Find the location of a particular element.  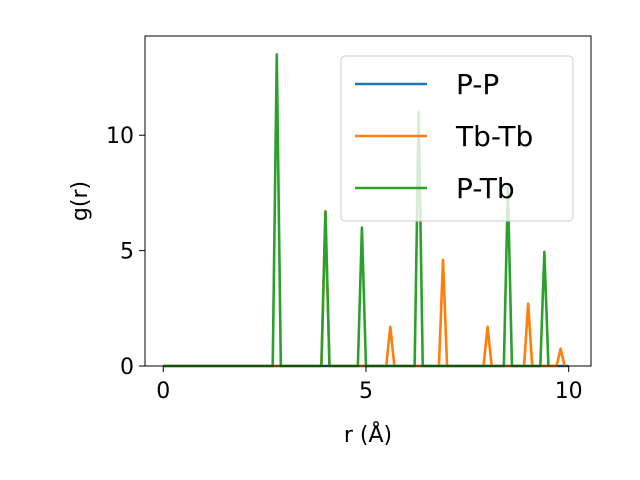

x-axis-title: r (Å) is located at coordinates (368, 434).